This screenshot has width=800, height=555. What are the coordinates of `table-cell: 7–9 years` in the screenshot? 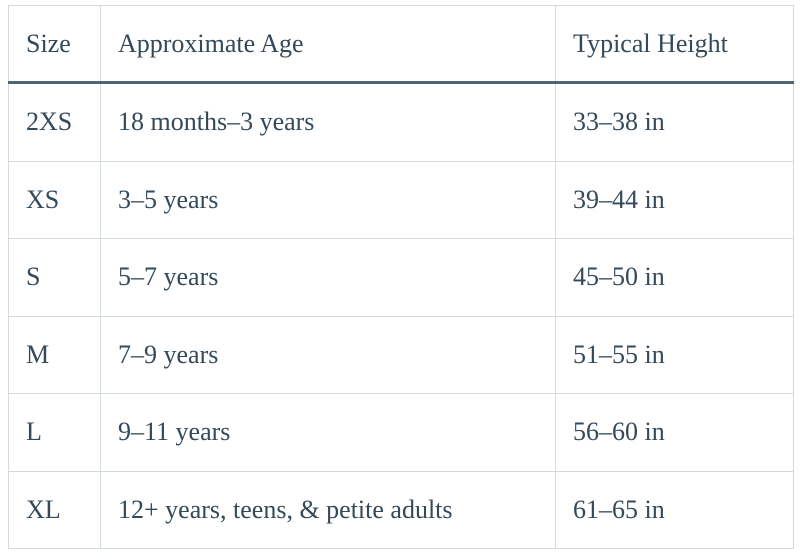 It's located at (328, 354).